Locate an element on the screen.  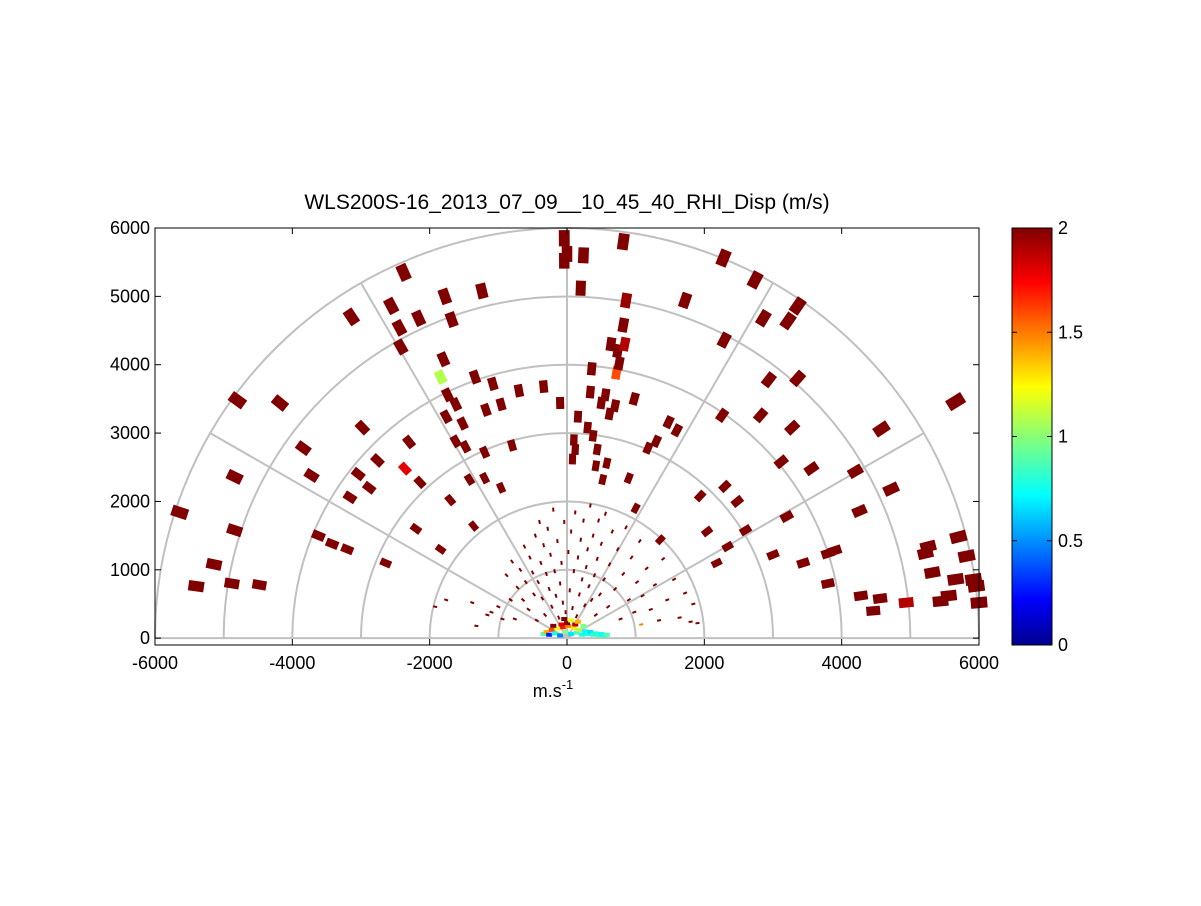
x-tick-label: 2000 is located at coordinates (704, 663).